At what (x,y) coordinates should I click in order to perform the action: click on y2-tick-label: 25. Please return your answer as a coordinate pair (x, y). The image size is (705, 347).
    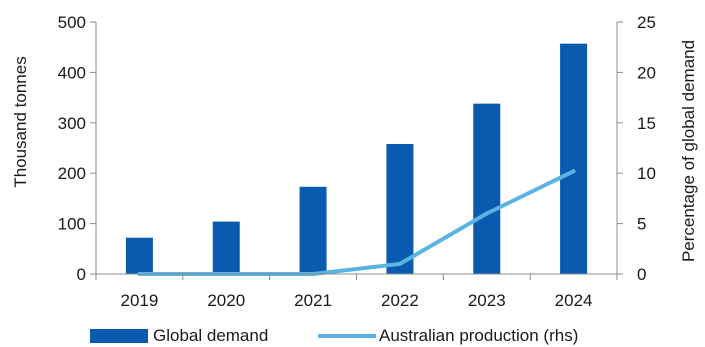
    Looking at the image, I should click on (646, 22).